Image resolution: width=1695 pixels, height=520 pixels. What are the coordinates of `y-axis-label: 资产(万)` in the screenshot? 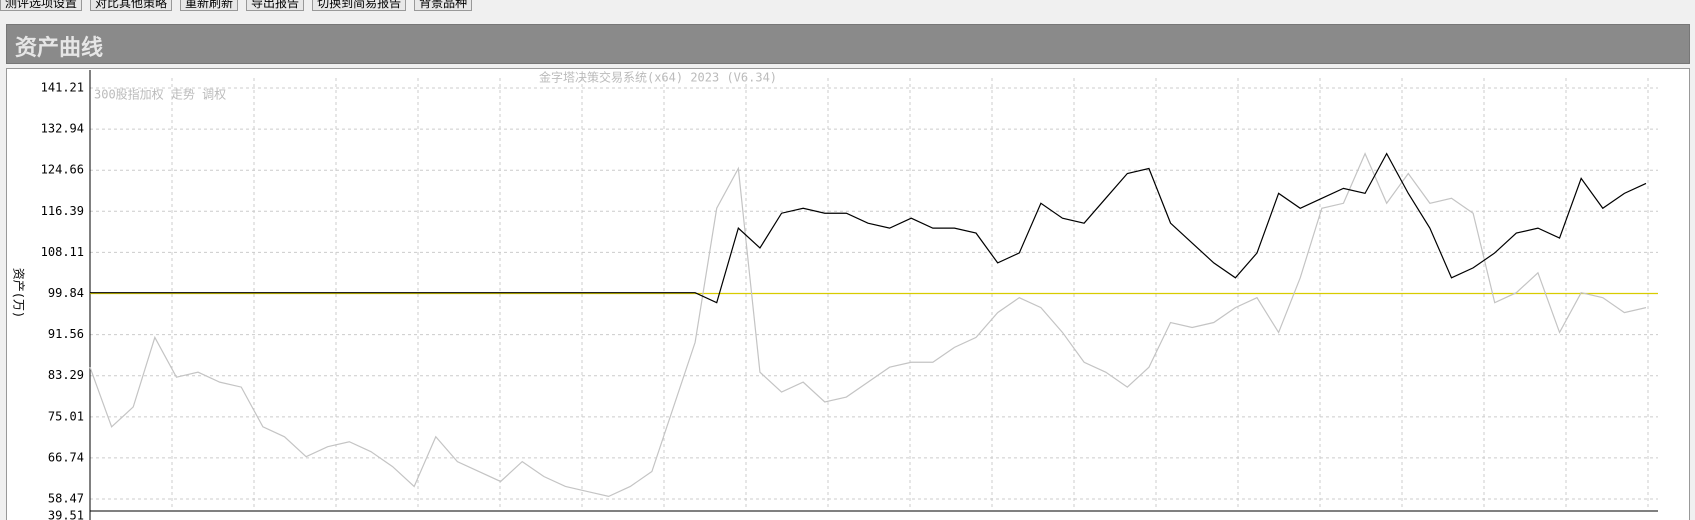 It's located at (19, 293).